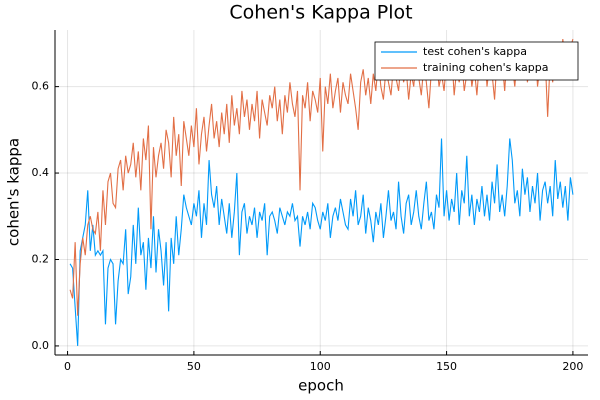  I want to click on x-axis-label: epoch, so click(321, 386).